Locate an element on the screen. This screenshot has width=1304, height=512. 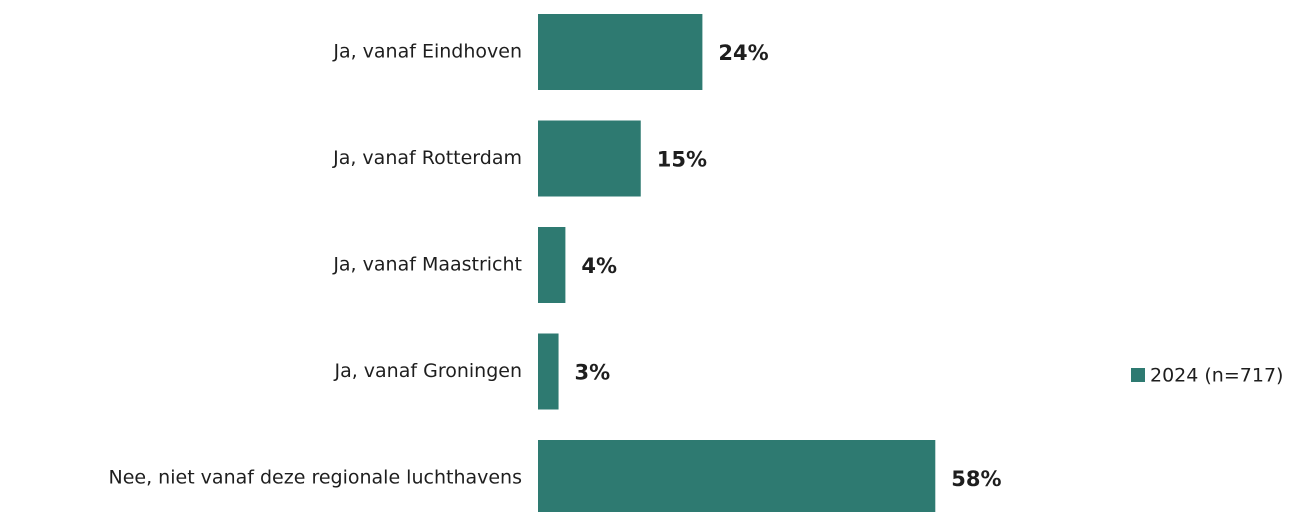
category-label: Ja, vanaf Rotterdam is located at coordinates (427, 158).